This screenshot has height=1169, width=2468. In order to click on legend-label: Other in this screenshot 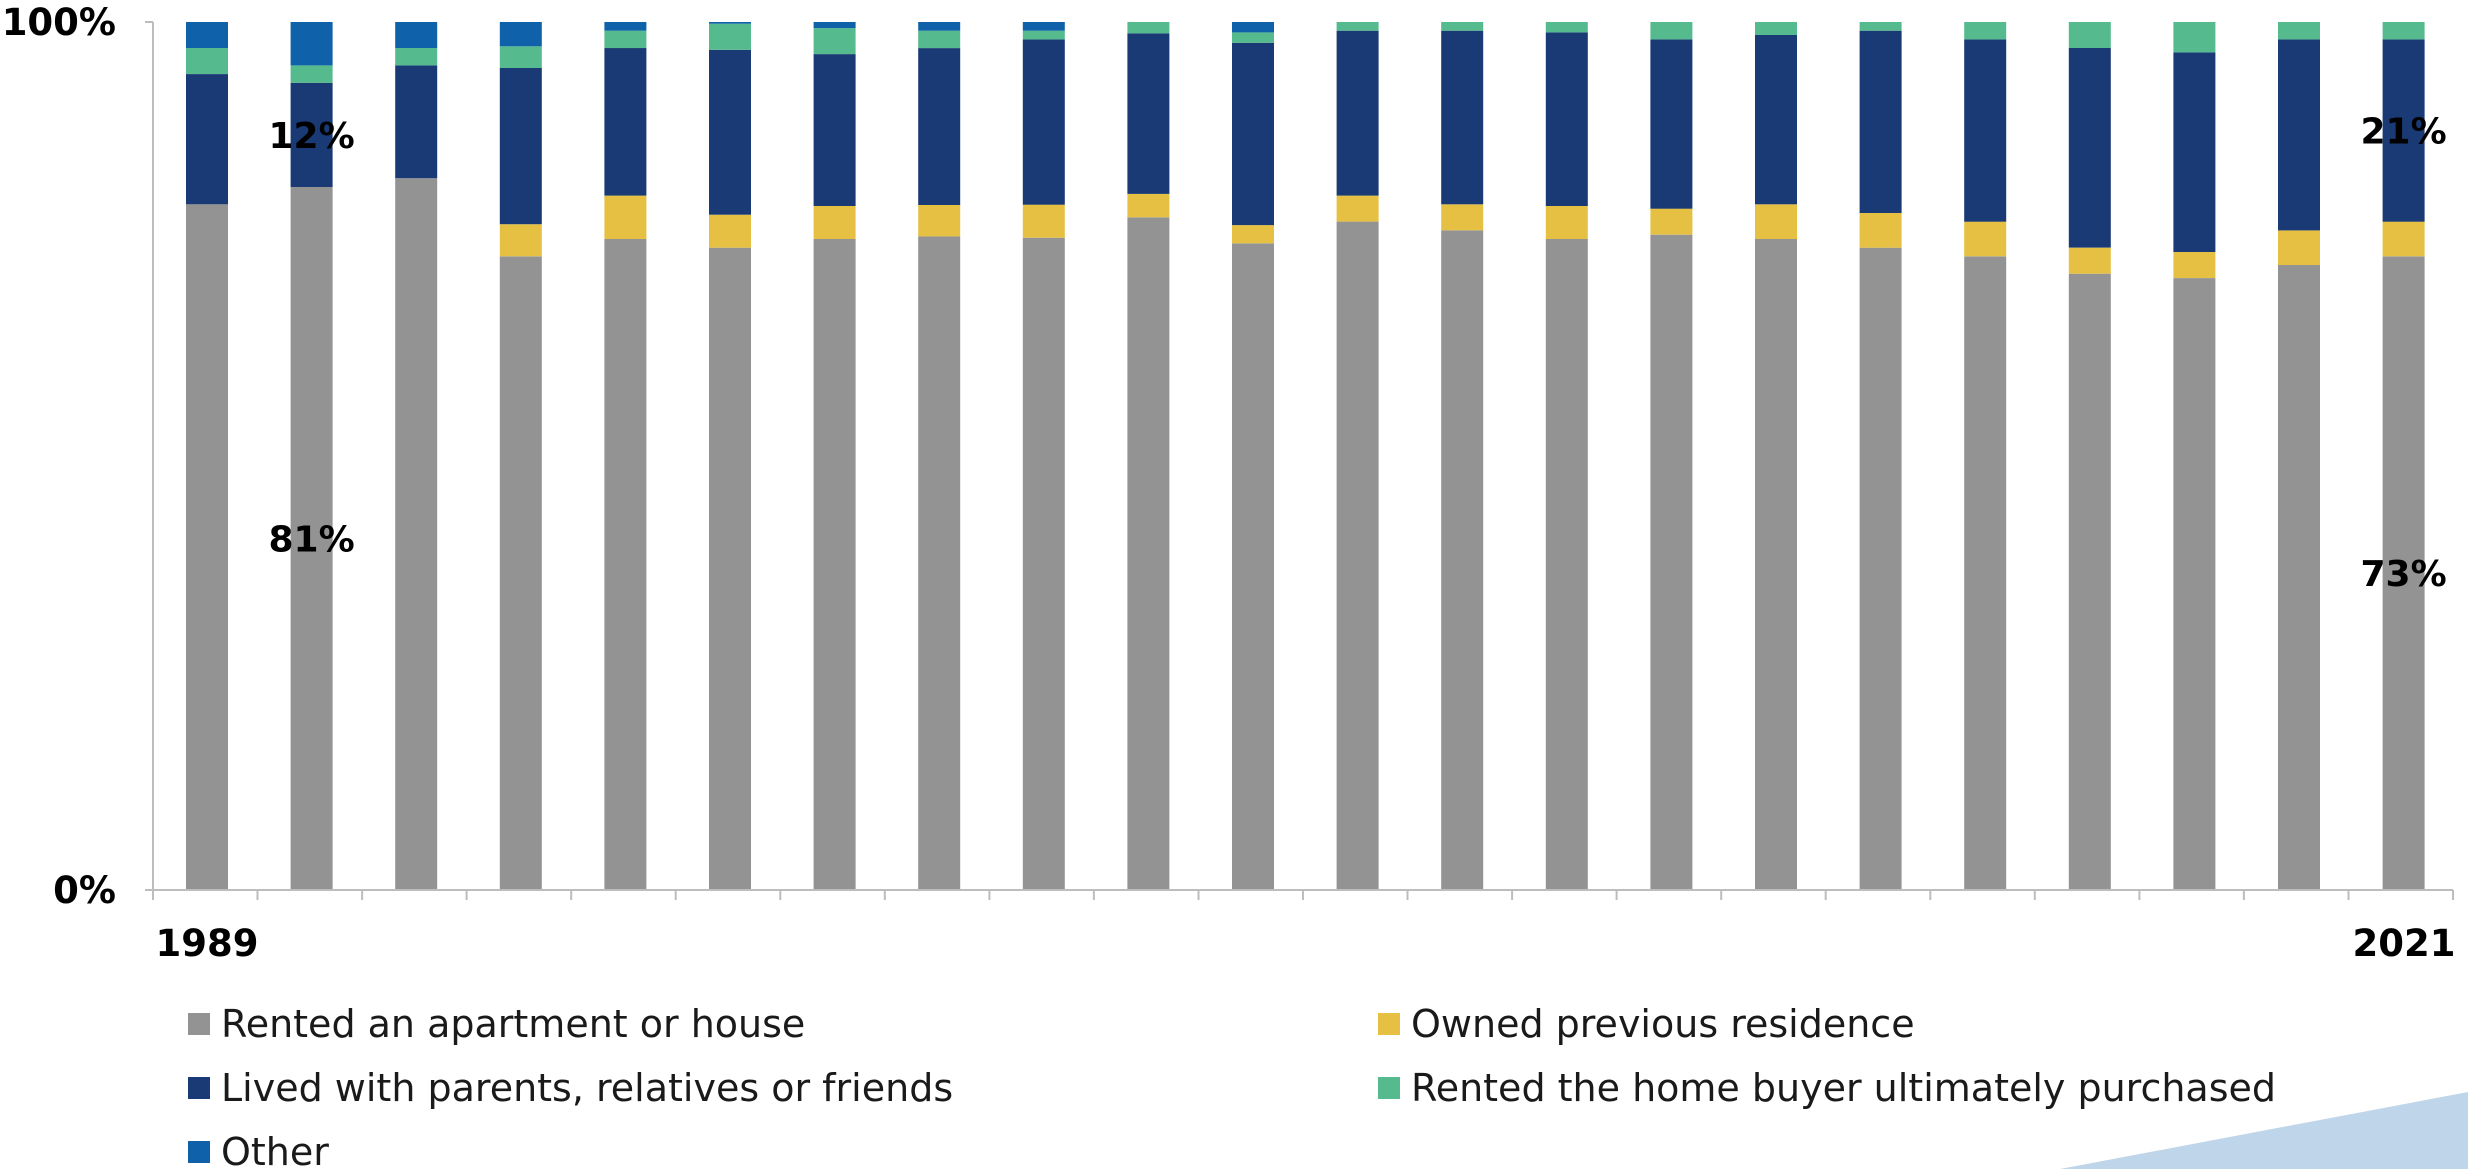, I will do `click(275, 1149)`.